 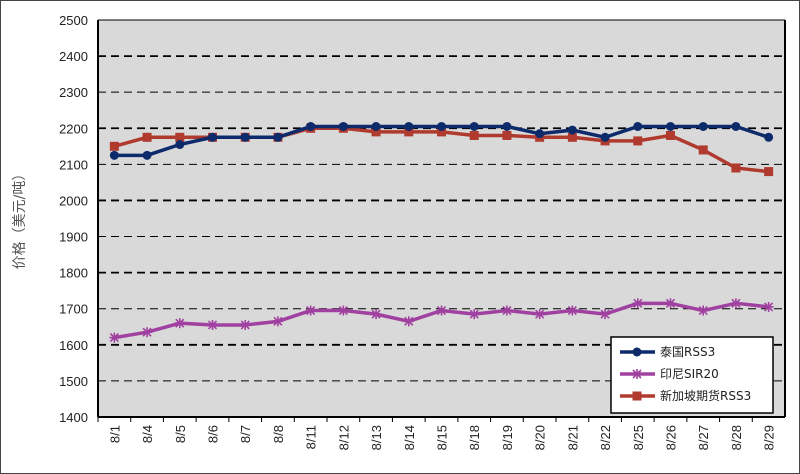 What do you see at coordinates (703, 437) in the screenshot?
I see `x-tick-label: 8/27` at bounding box center [703, 437].